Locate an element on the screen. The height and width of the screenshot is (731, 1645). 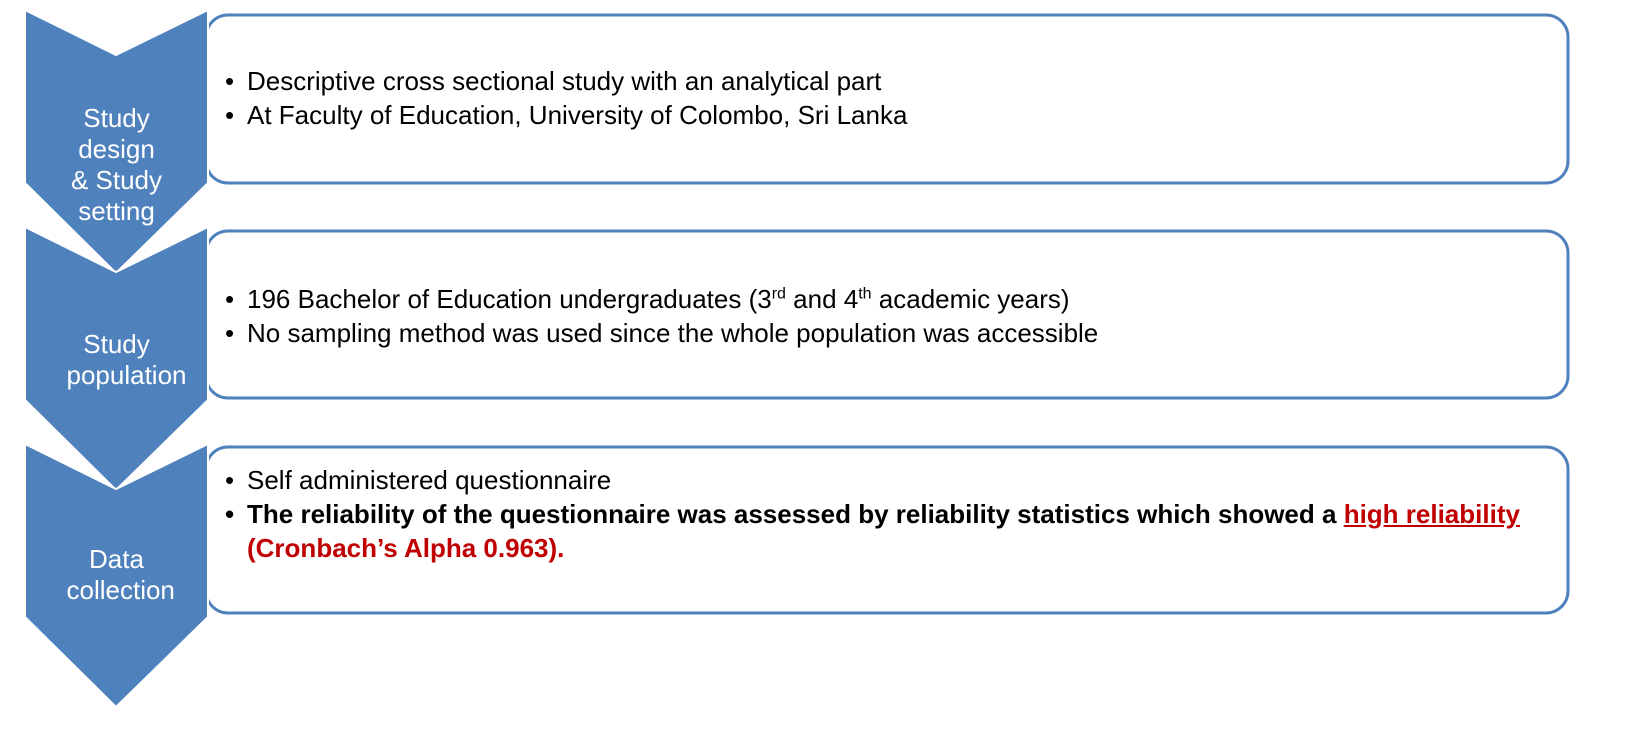
label-text: Study design & Study setting is located at coordinates (116, 164).